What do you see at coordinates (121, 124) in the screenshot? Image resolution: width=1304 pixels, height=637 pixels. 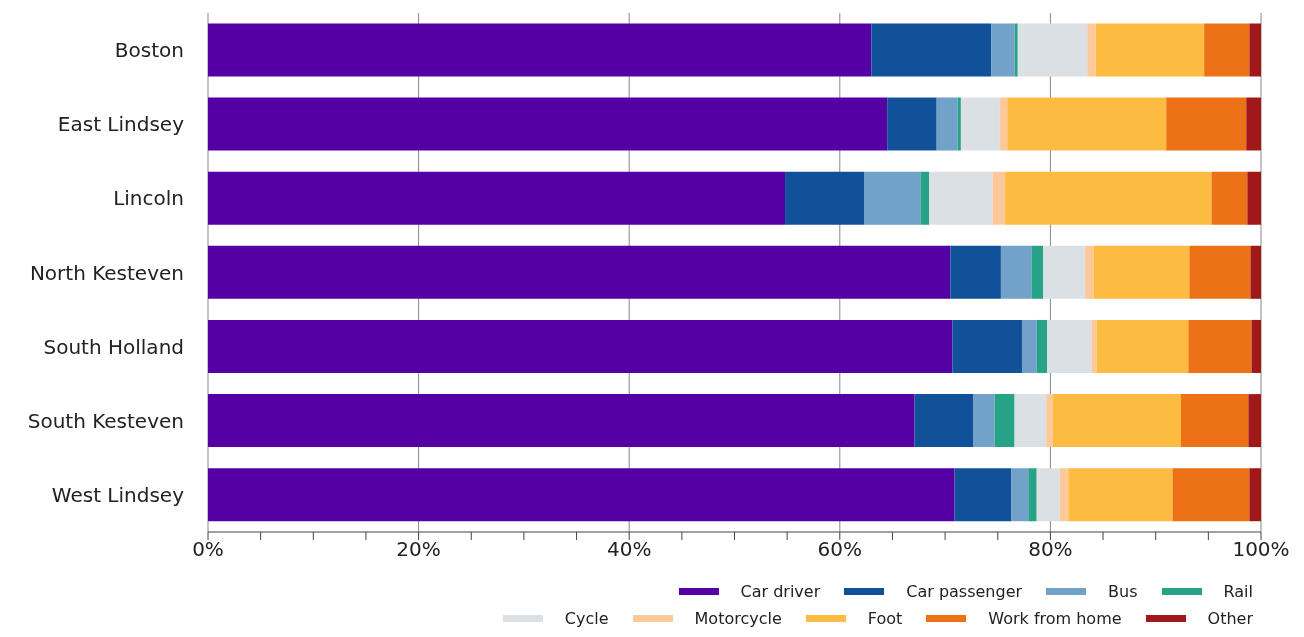 I see `y-tick-label: East Lindsey` at bounding box center [121, 124].